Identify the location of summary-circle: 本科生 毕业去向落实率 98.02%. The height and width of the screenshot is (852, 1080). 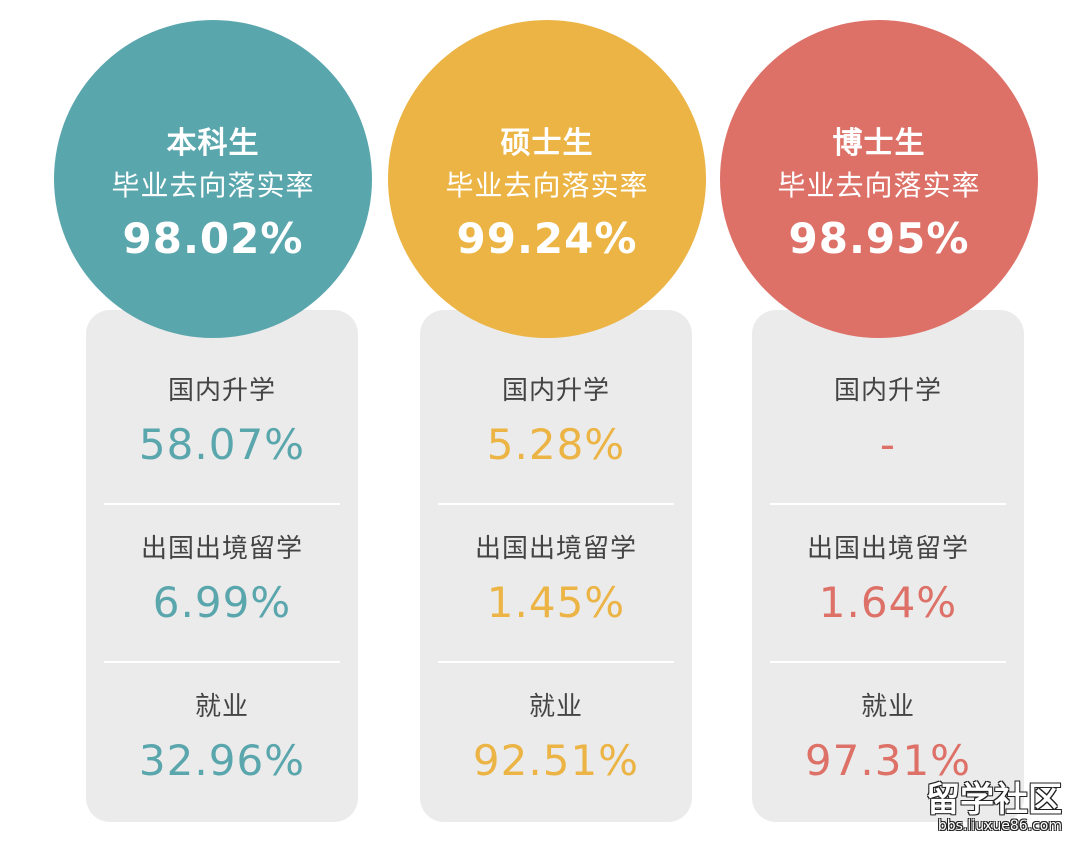
(213, 179).